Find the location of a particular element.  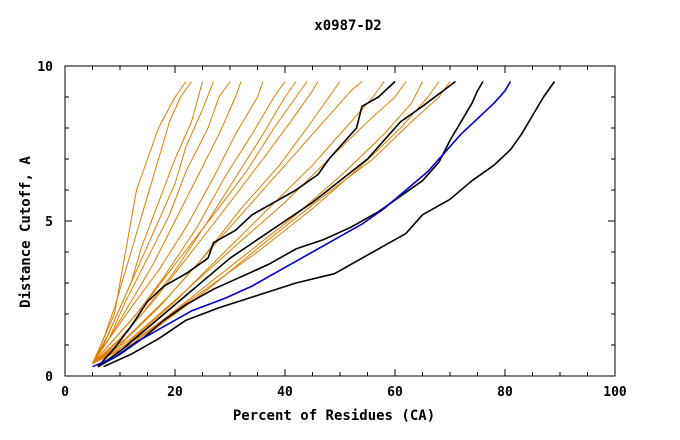

chart-title: x0987-D2 is located at coordinates (347, 26).